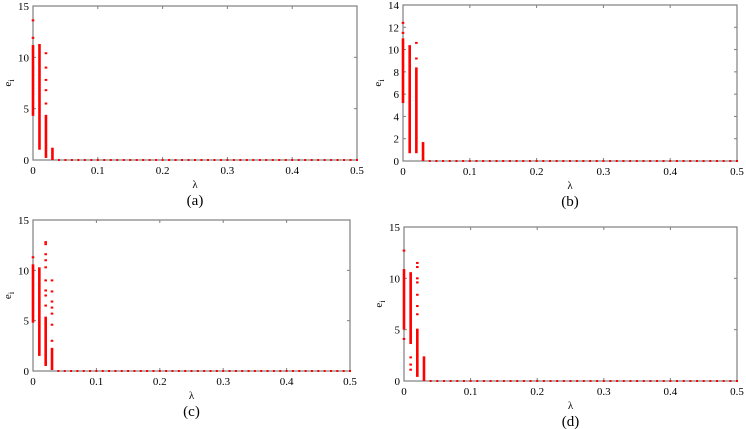 The image size is (746, 429). What do you see at coordinates (570, 202) in the screenshot?
I see `panel-label: (b)` at bounding box center [570, 202].